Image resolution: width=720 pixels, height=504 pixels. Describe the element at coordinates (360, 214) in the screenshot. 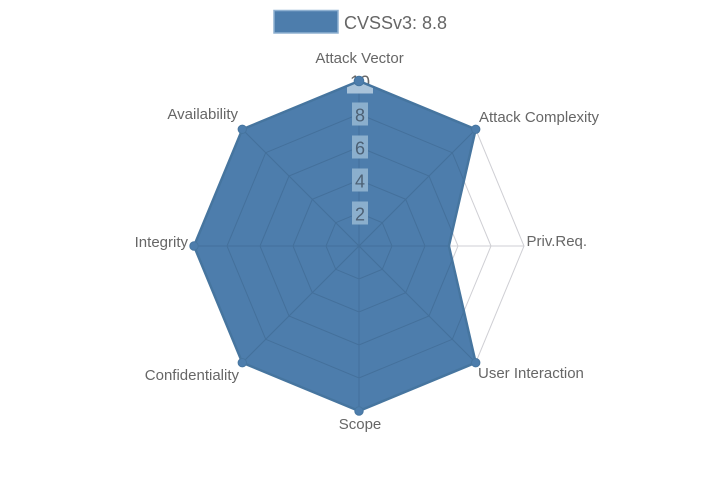

I see `svg-text: 2` at that location.